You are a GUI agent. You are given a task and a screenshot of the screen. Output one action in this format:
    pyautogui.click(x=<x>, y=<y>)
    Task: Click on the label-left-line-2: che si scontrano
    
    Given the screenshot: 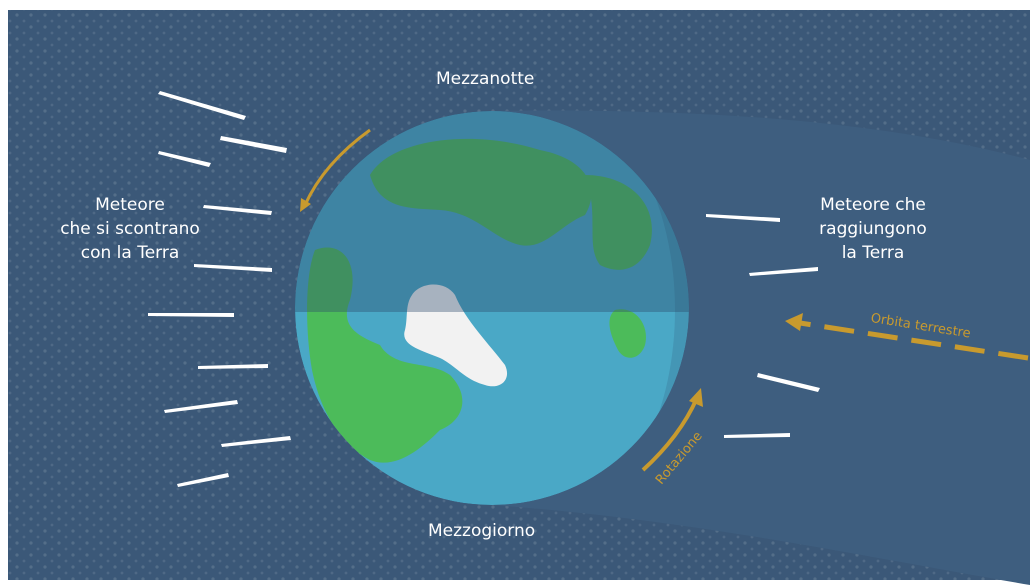 What is the action you would take?
    pyautogui.click(x=130, y=229)
    